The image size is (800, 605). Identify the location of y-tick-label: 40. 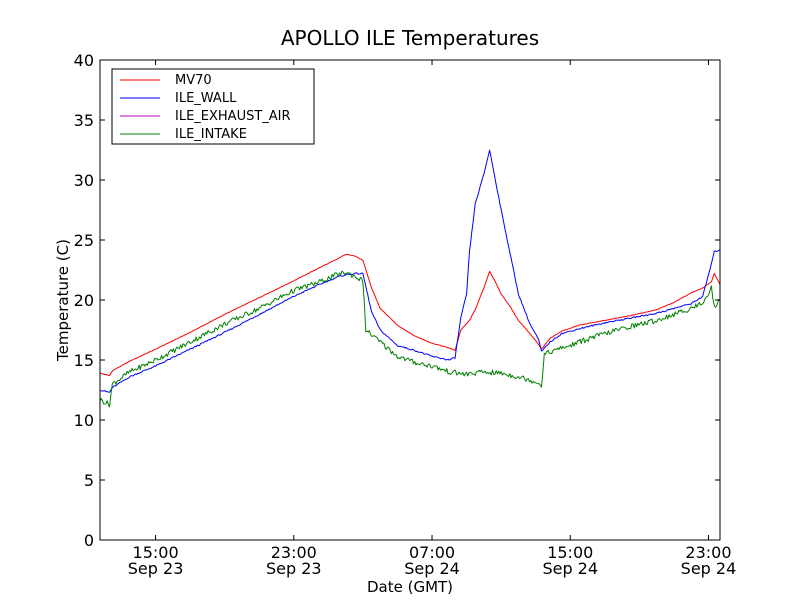
(84, 60).